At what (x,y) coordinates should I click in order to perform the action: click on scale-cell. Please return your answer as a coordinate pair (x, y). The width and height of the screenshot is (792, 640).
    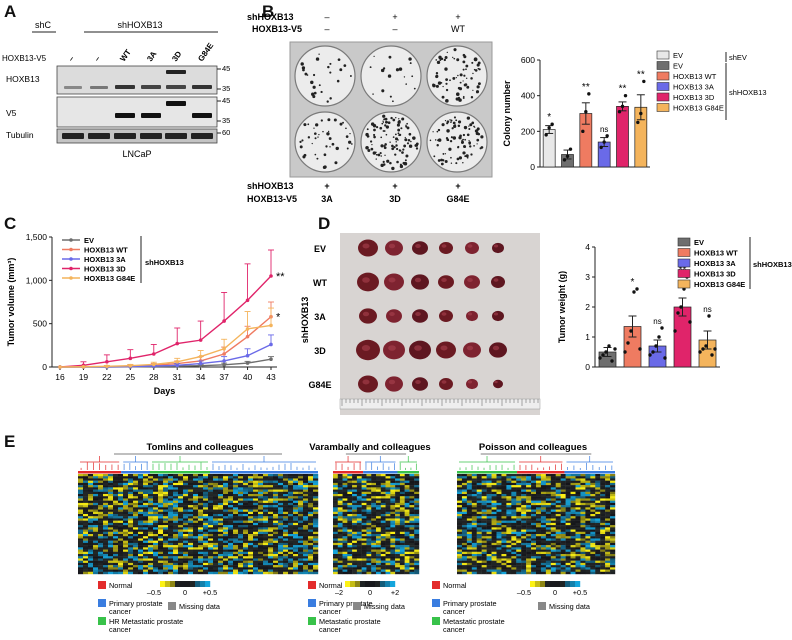
    Looking at the image, I should click on (393, 584).